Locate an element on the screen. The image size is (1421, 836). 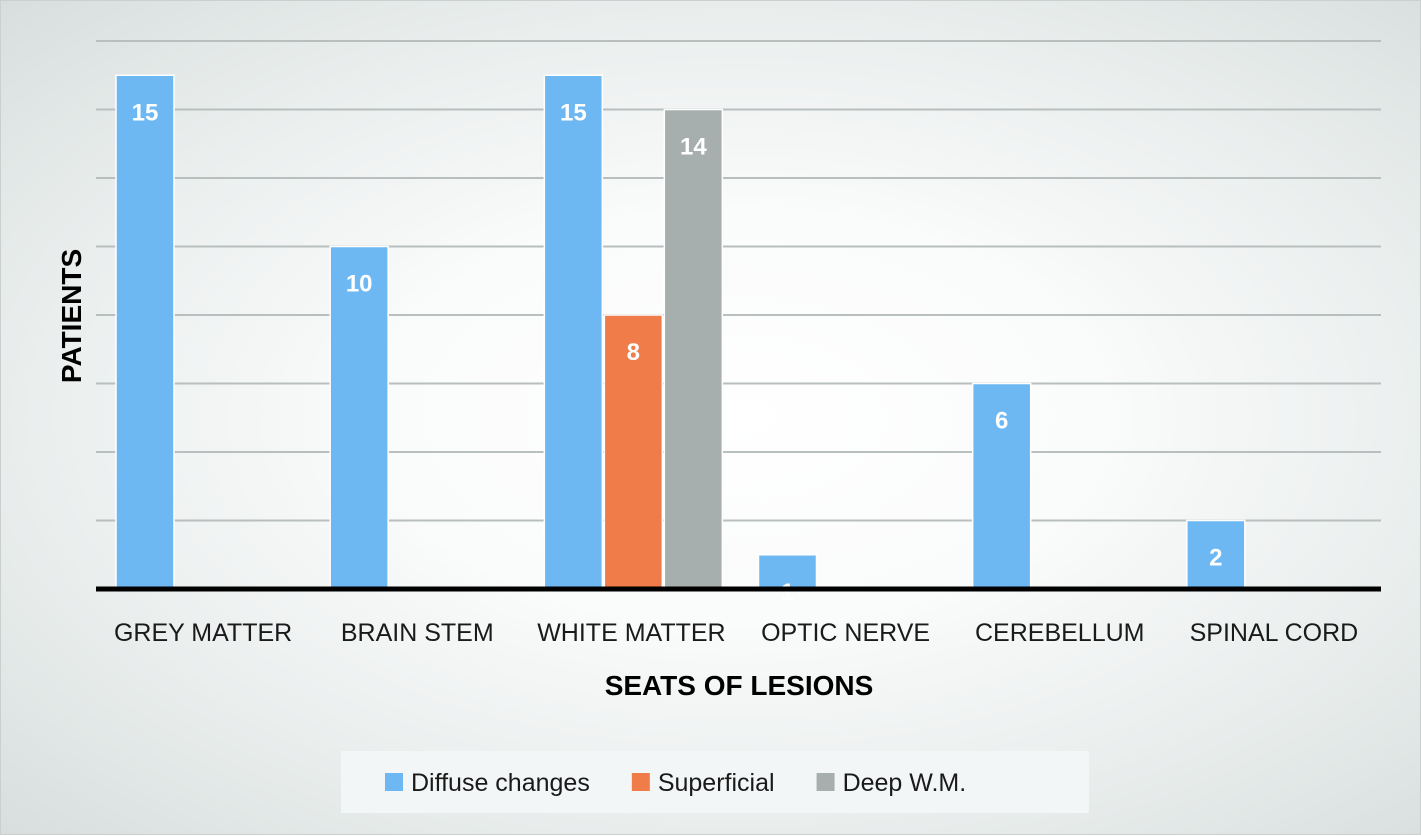
data-label: 1 is located at coordinates (787, 592).